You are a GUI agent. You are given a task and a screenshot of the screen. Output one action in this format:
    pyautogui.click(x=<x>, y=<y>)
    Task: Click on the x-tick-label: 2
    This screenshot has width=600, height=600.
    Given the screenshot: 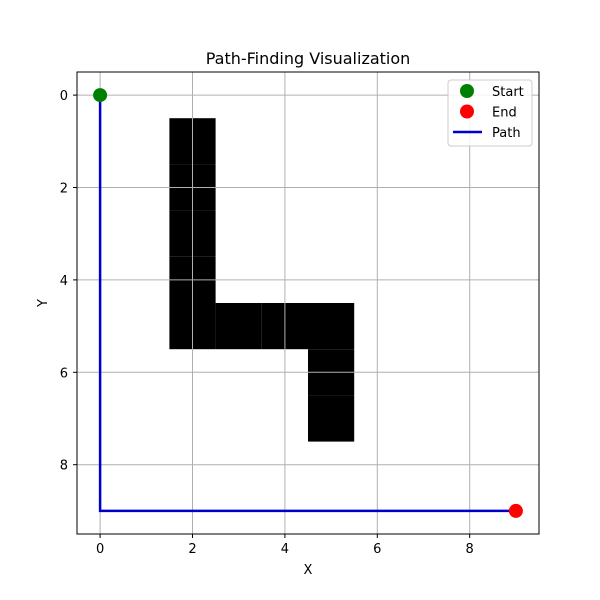 What is the action you would take?
    pyautogui.click(x=192, y=549)
    